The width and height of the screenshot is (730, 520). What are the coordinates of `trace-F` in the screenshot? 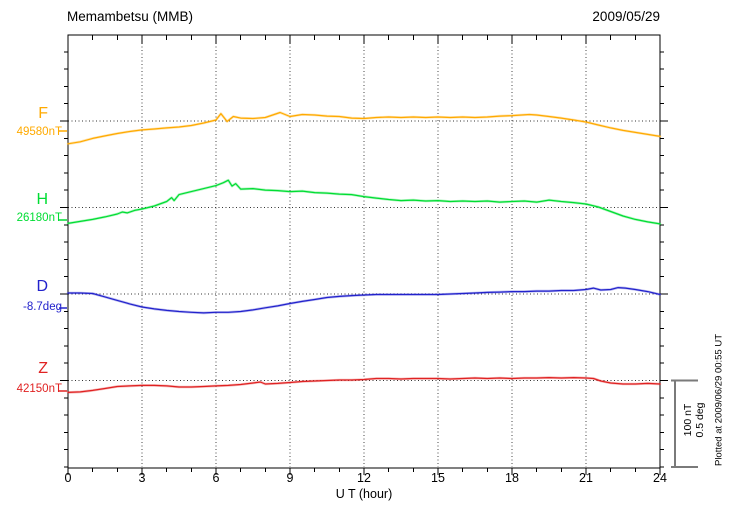 It's located at (364, 128).